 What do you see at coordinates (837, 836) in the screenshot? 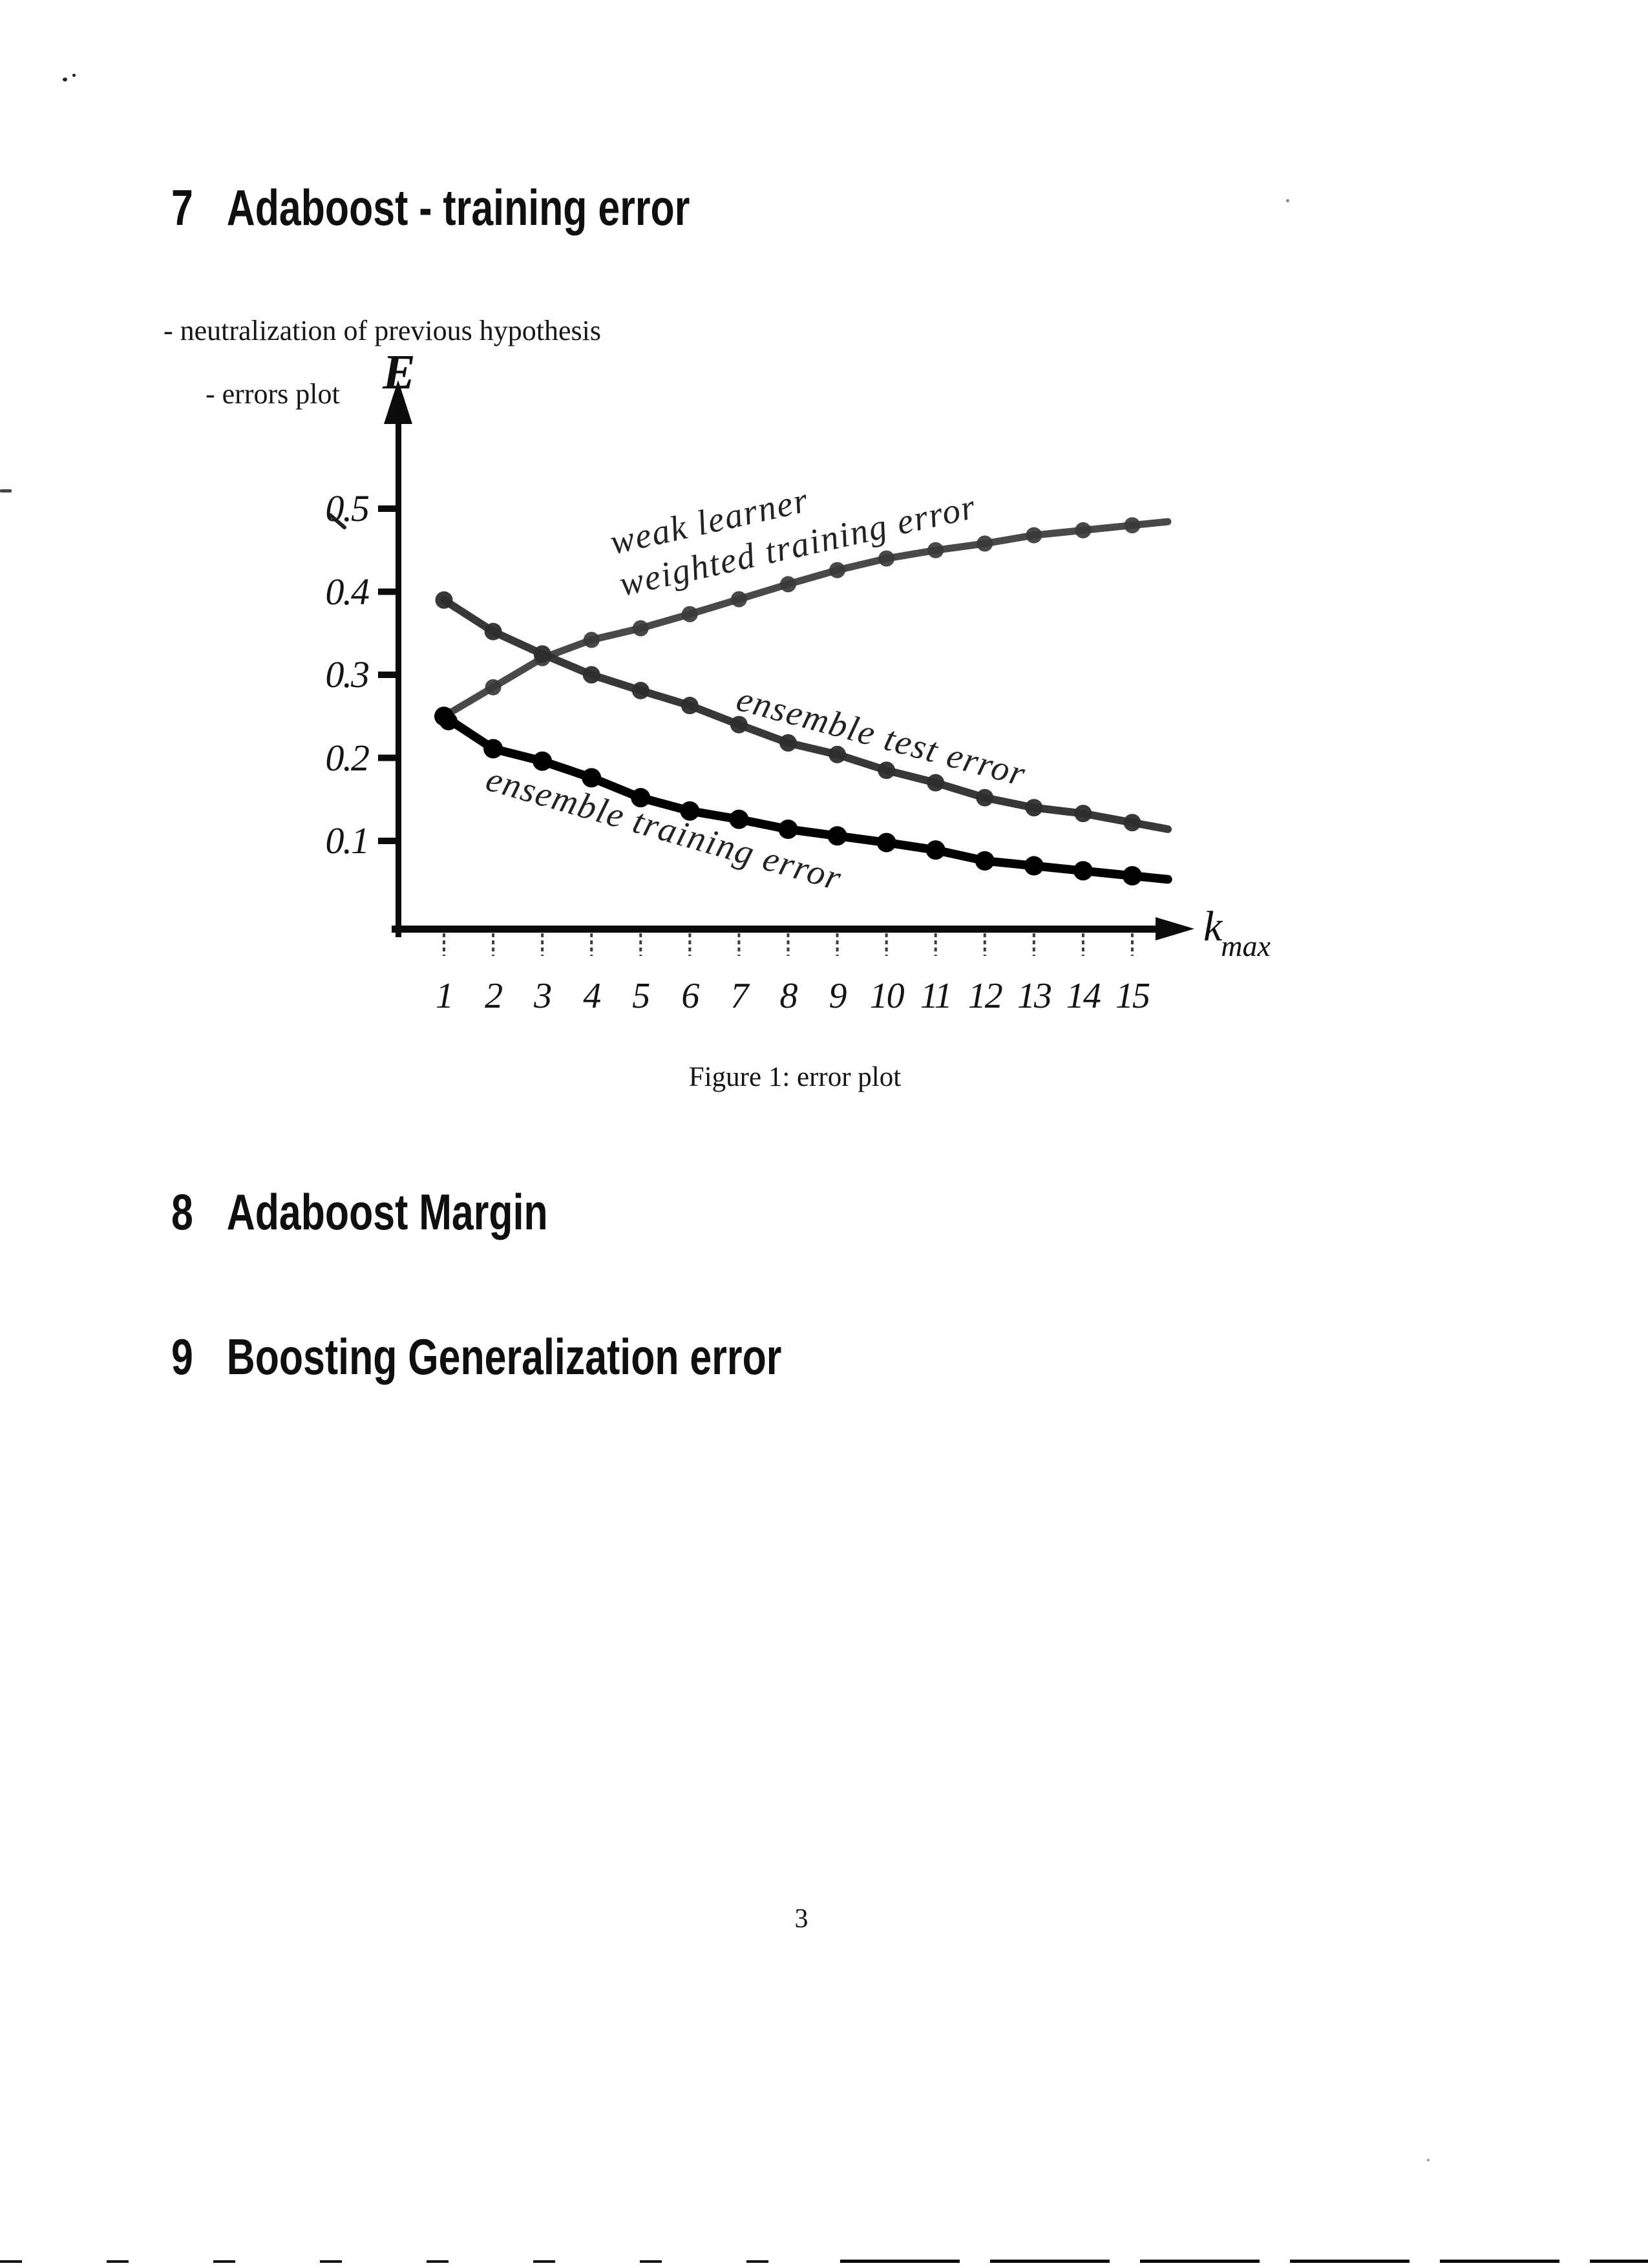
I see `point-ensemble-training-error-k9` at bounding box center [837, 836].